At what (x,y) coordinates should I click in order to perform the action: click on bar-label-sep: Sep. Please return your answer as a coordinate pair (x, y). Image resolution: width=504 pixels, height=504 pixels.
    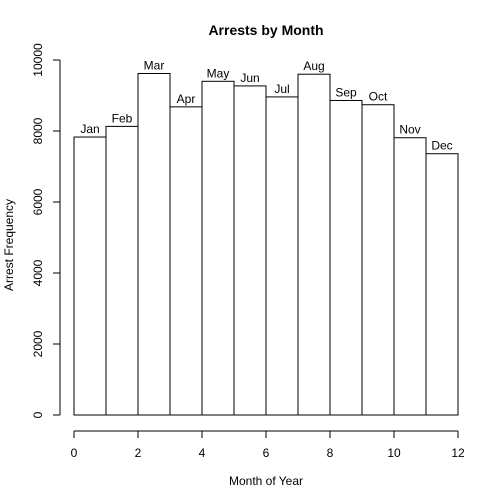
    Looking at the image, I should click on (346, 92).